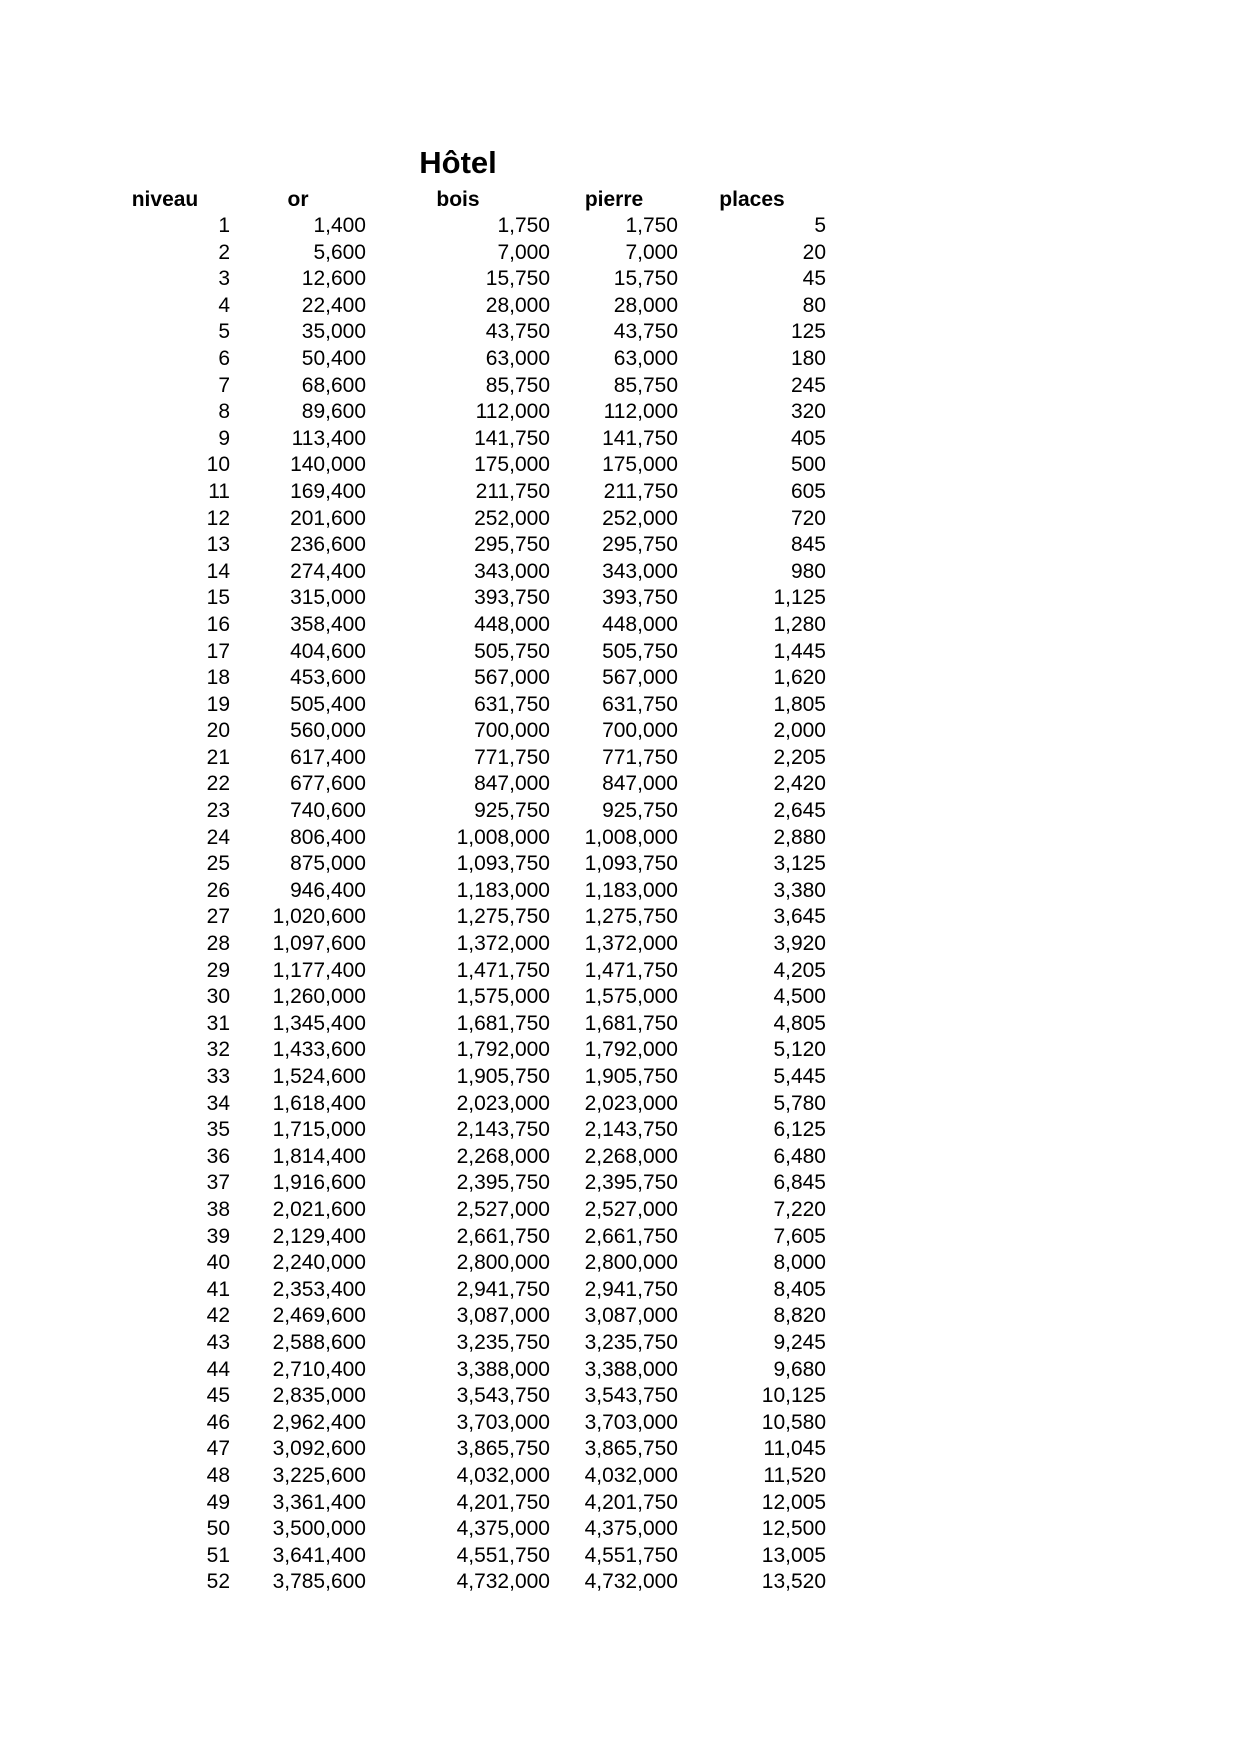  Describe the element at coordinates (512, 571) in the screenshot. I see `cell-bois: 343,000` at that location.